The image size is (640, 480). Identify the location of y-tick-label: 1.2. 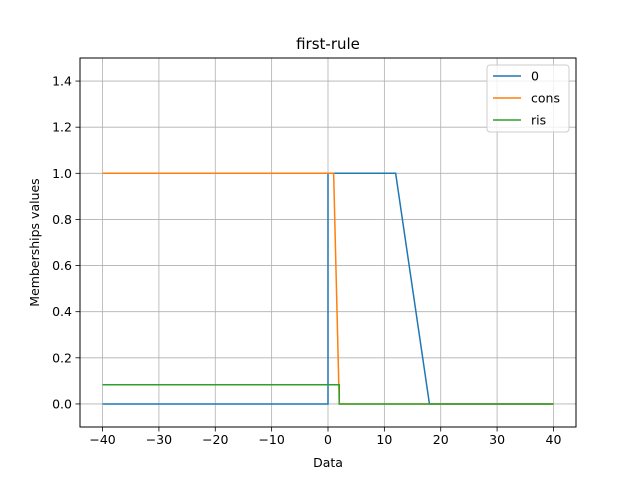
(62, 127).